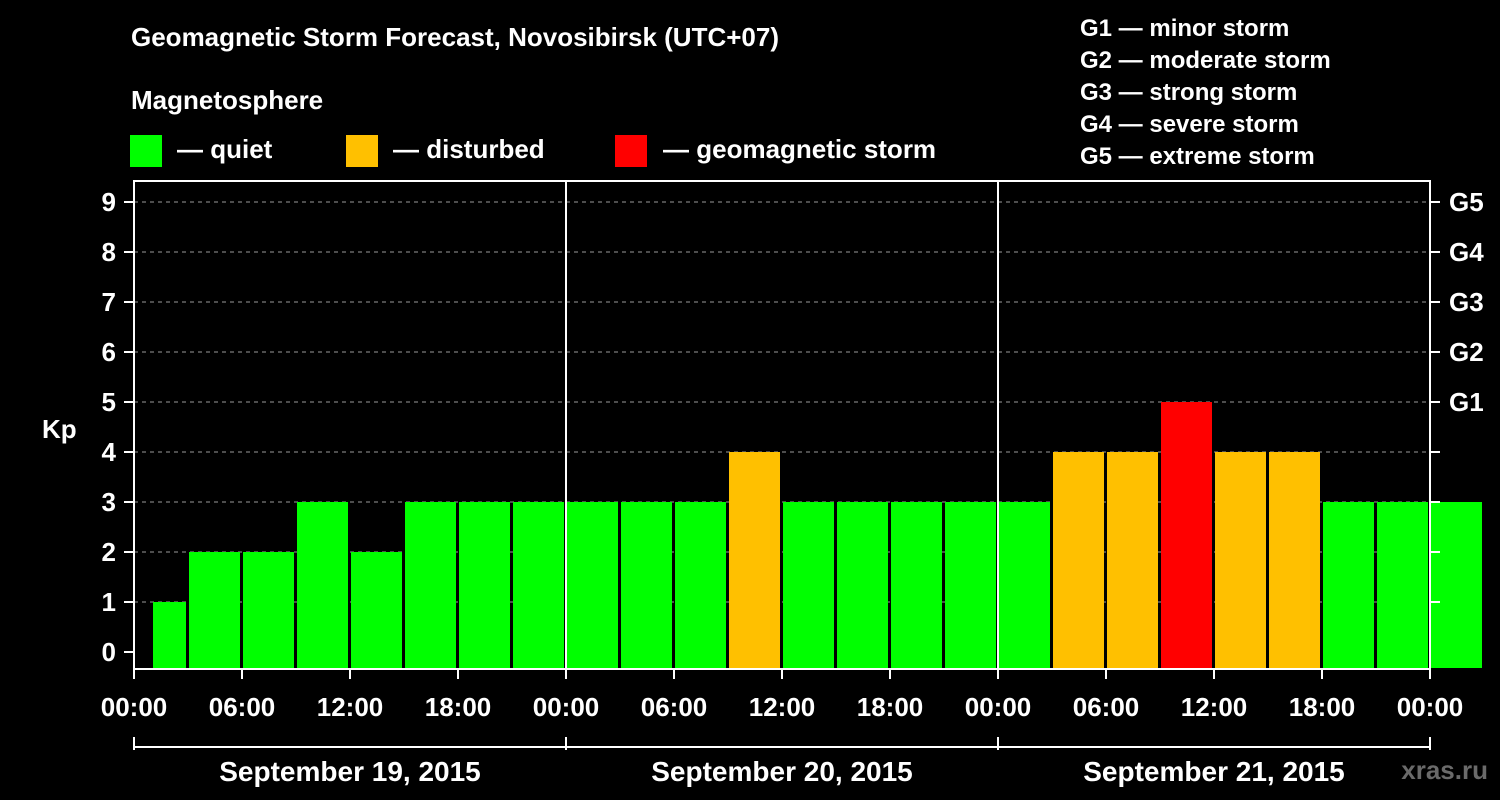 Image resolution: width=1500 pixels, height=800 pixels. Describe the element at coordinates (1185, 28) in the screenshot. I see `g-scale-g1: G1 — minor storm` at that location.